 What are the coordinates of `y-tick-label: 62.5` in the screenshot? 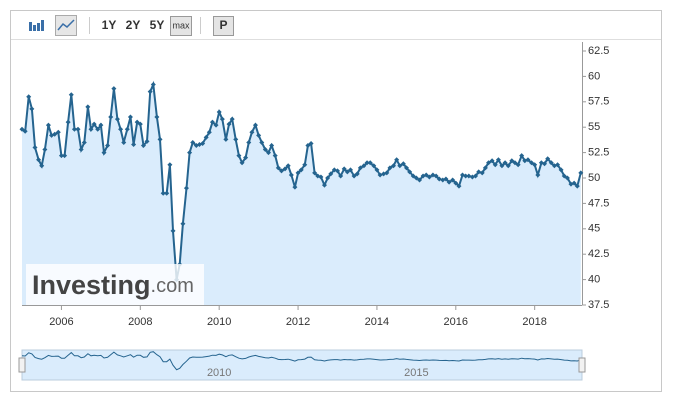 It's located at (598, 51).